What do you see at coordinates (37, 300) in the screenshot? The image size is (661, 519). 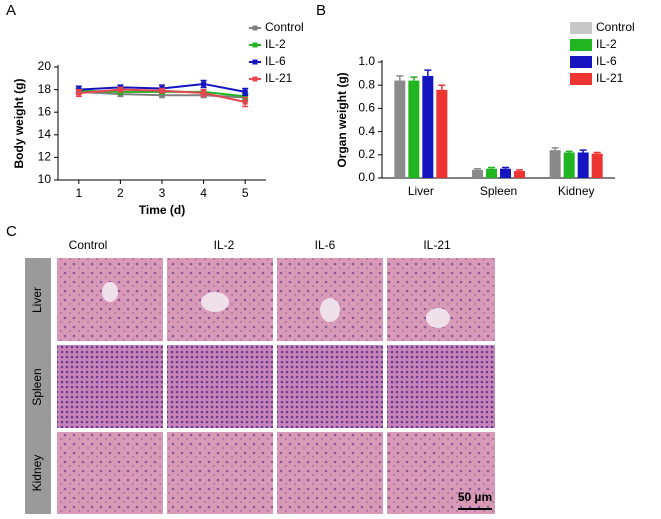 I see `row-label: Liver` at bounding box center [37, 300].